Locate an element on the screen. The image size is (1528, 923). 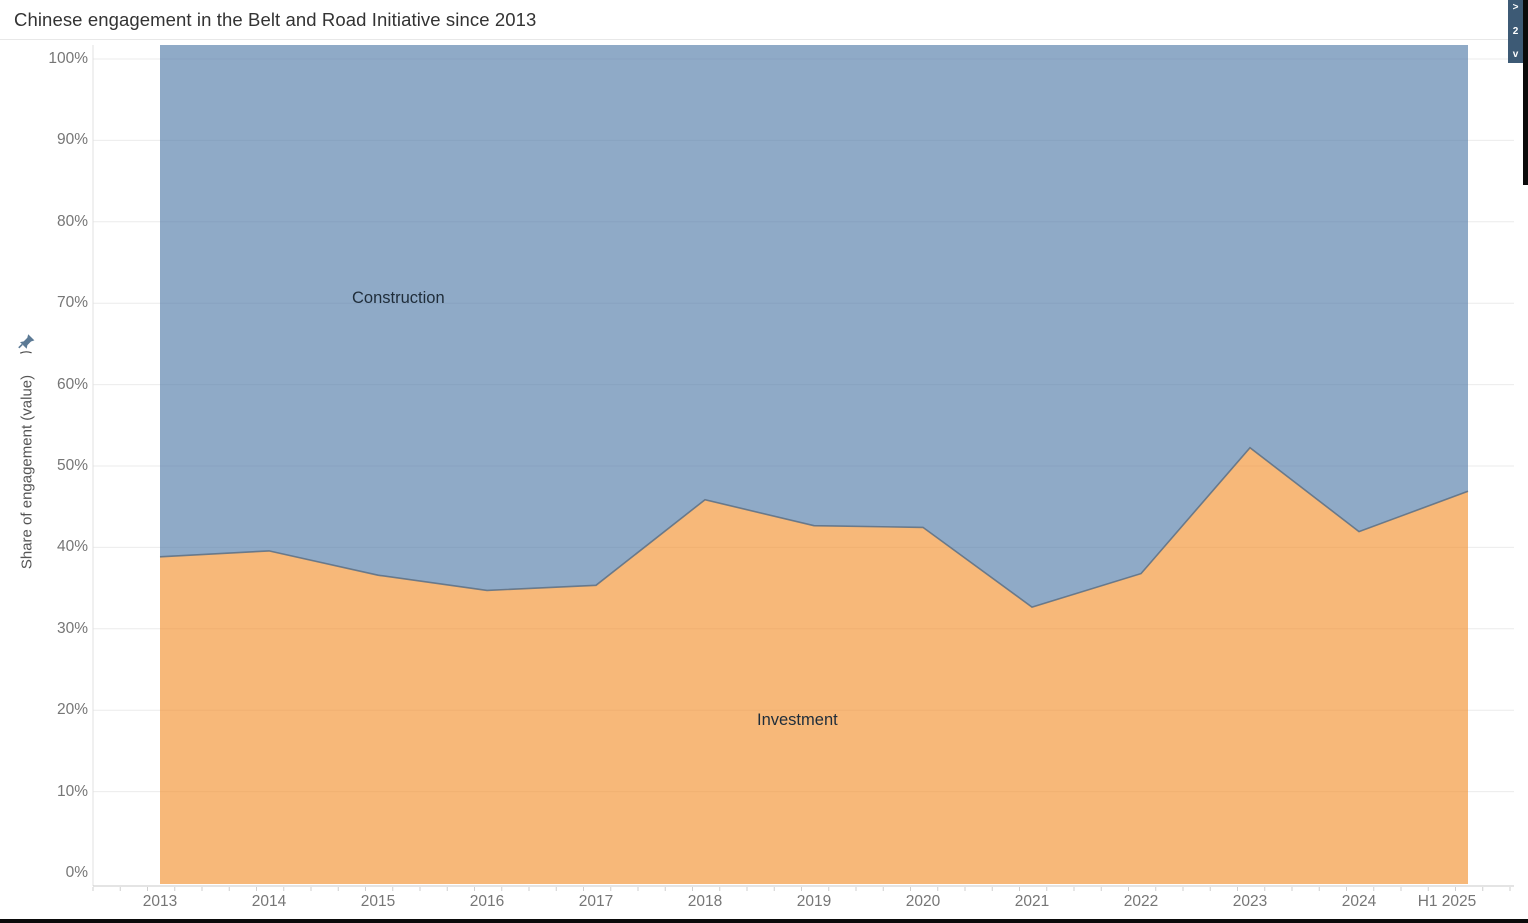
x-tick-label: 2013 is located at coordinates (160, 901).